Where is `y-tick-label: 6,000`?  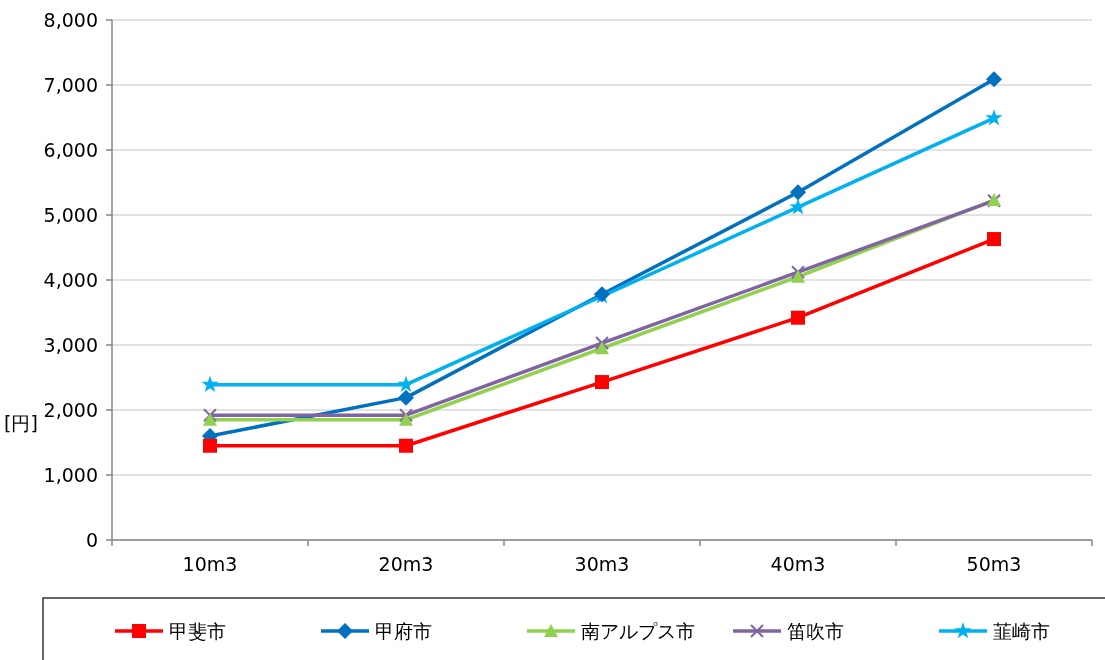
y-tick-label: 6,000 is located at coordinates (70, 150).